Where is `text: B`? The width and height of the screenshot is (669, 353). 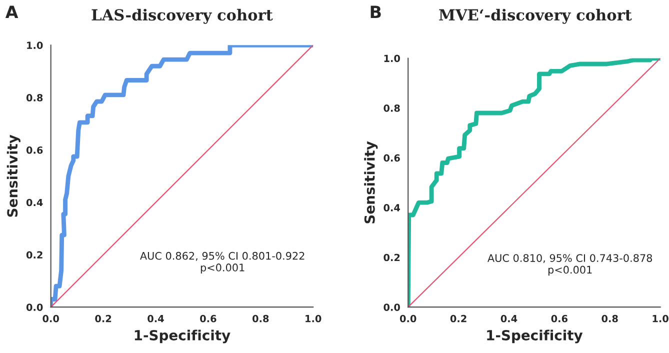 text: B is located at coordinates (375, 12).